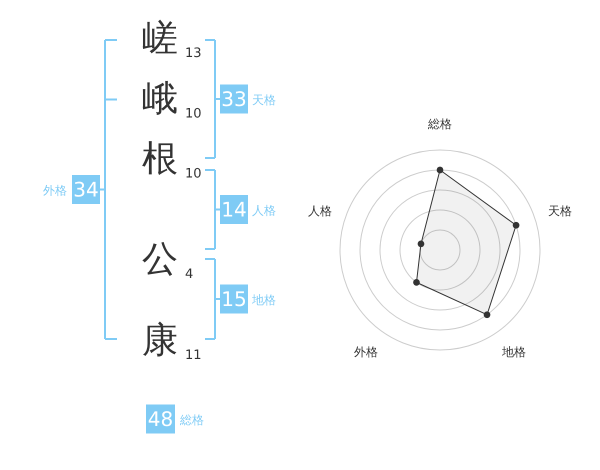  I want to click on data-label: 13, so click(193, 53).